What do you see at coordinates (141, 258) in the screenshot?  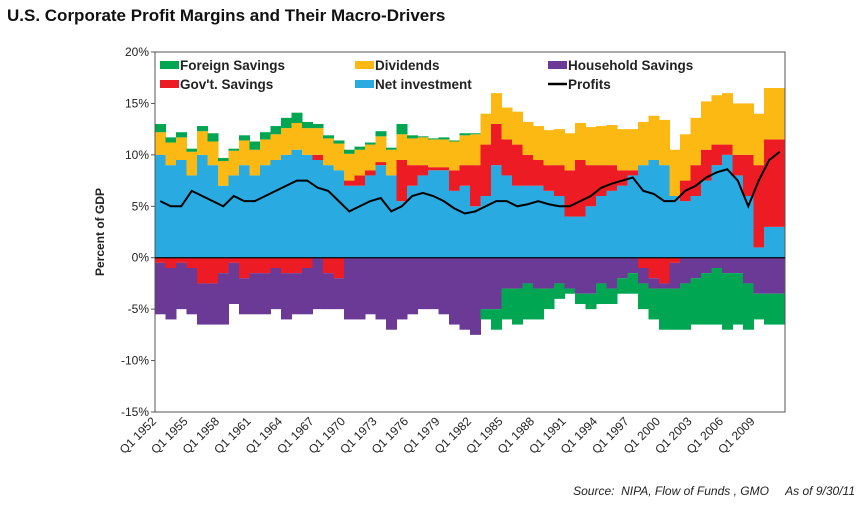 I see `y-tick-label: 0%` at bounding box center [141, 258].